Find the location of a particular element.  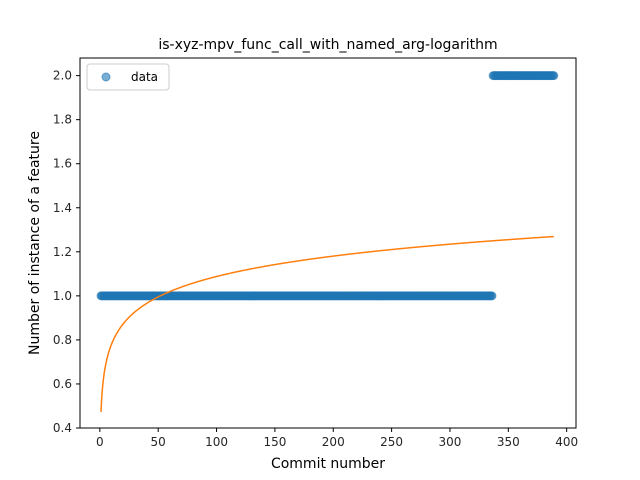

y-tick-label: 0.4 is located at coordinates (62, 428).